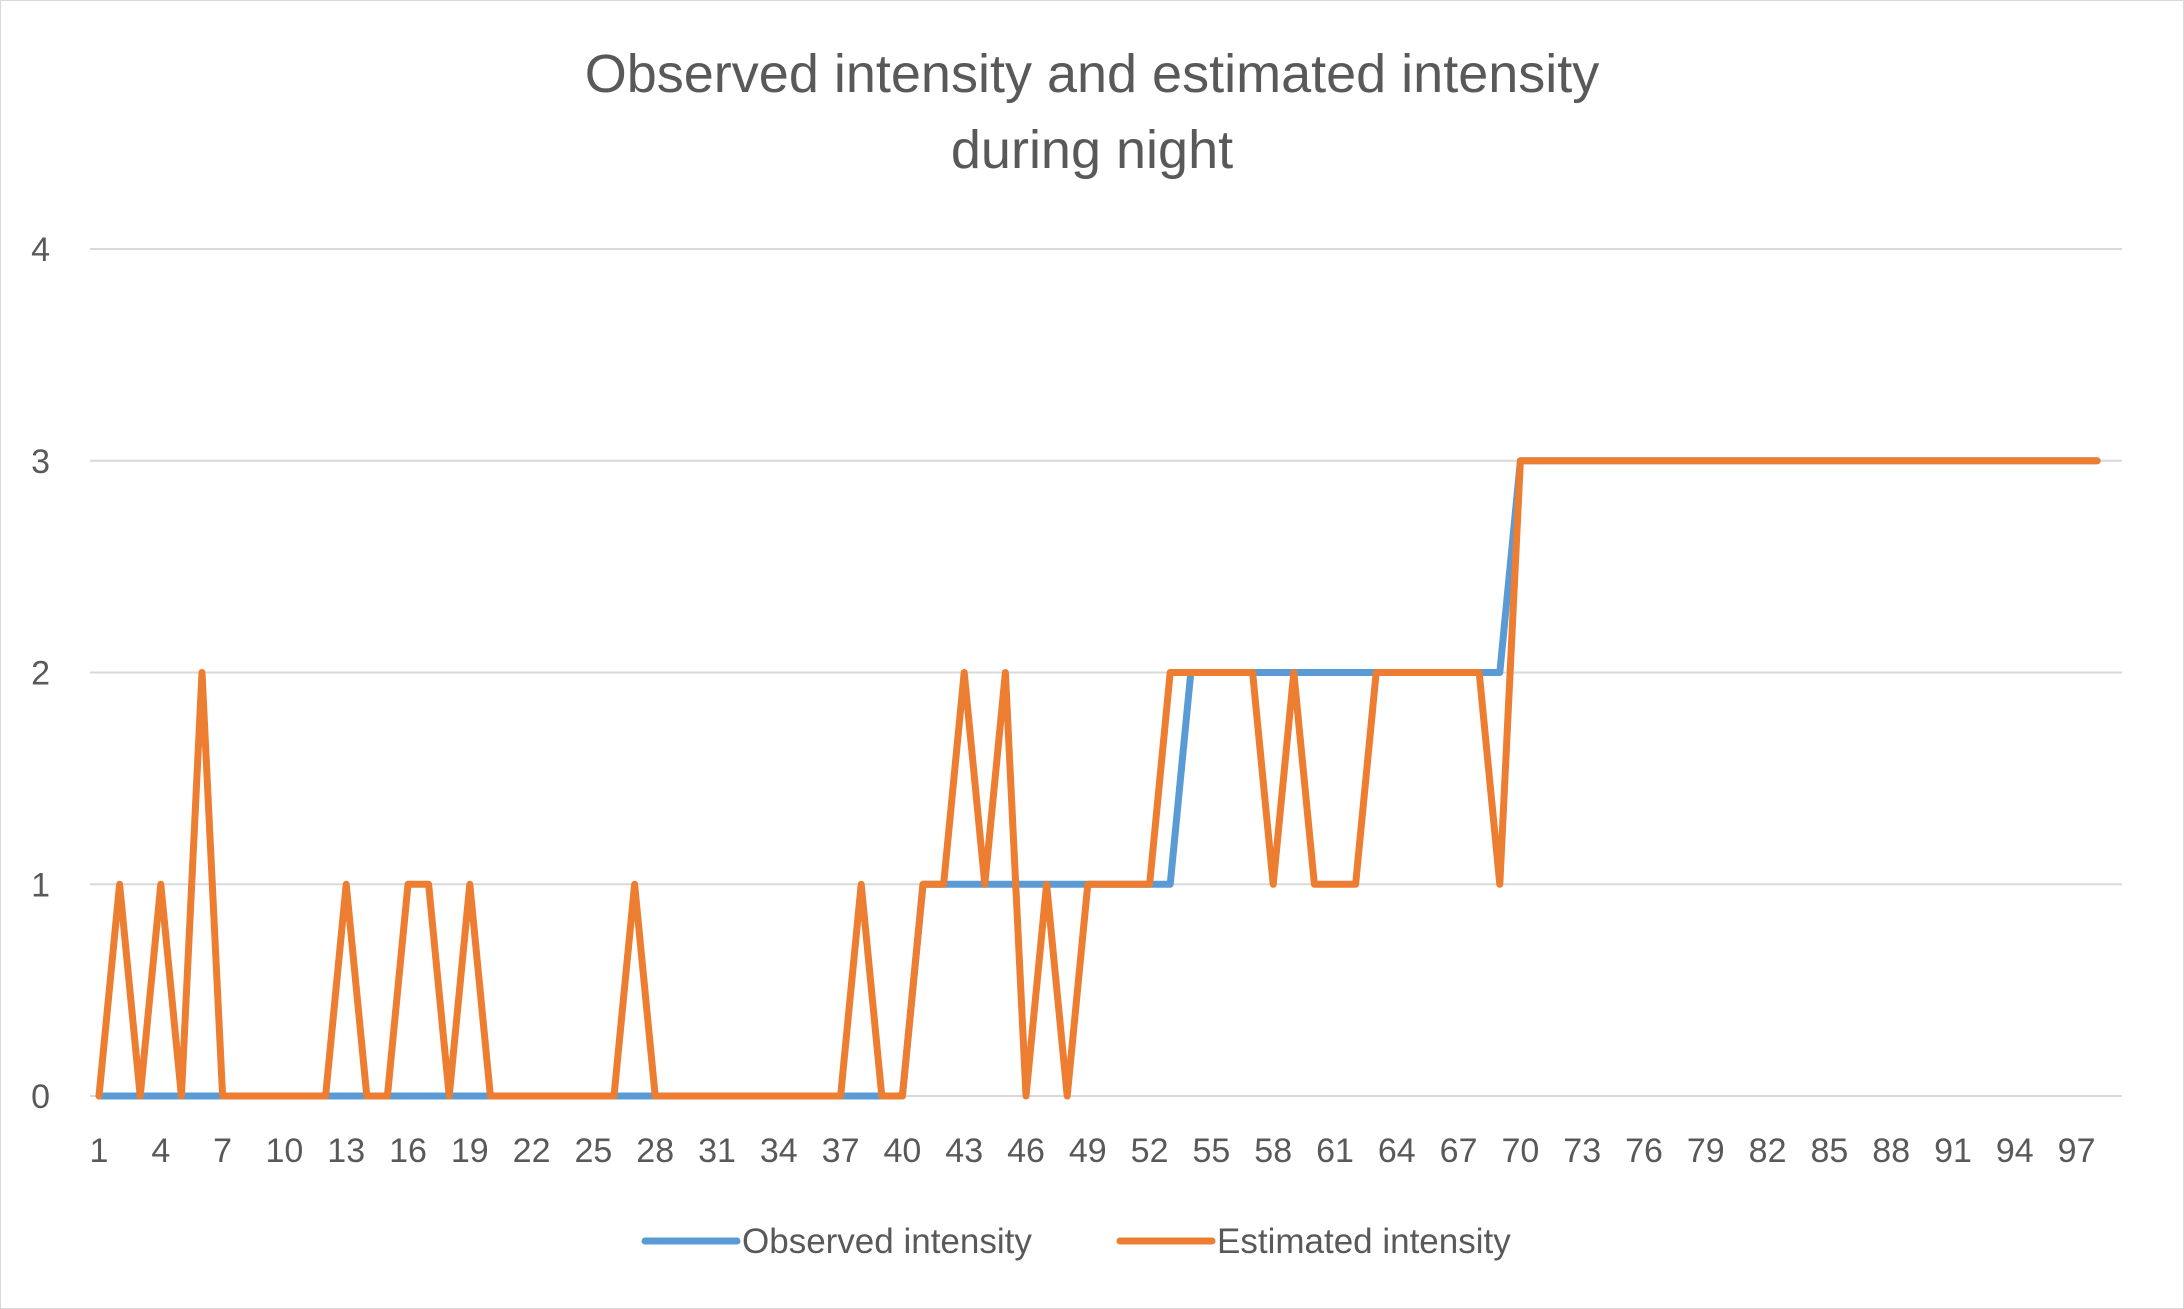  I want to click on x-tick-label: 91, so click(1953, 1151).